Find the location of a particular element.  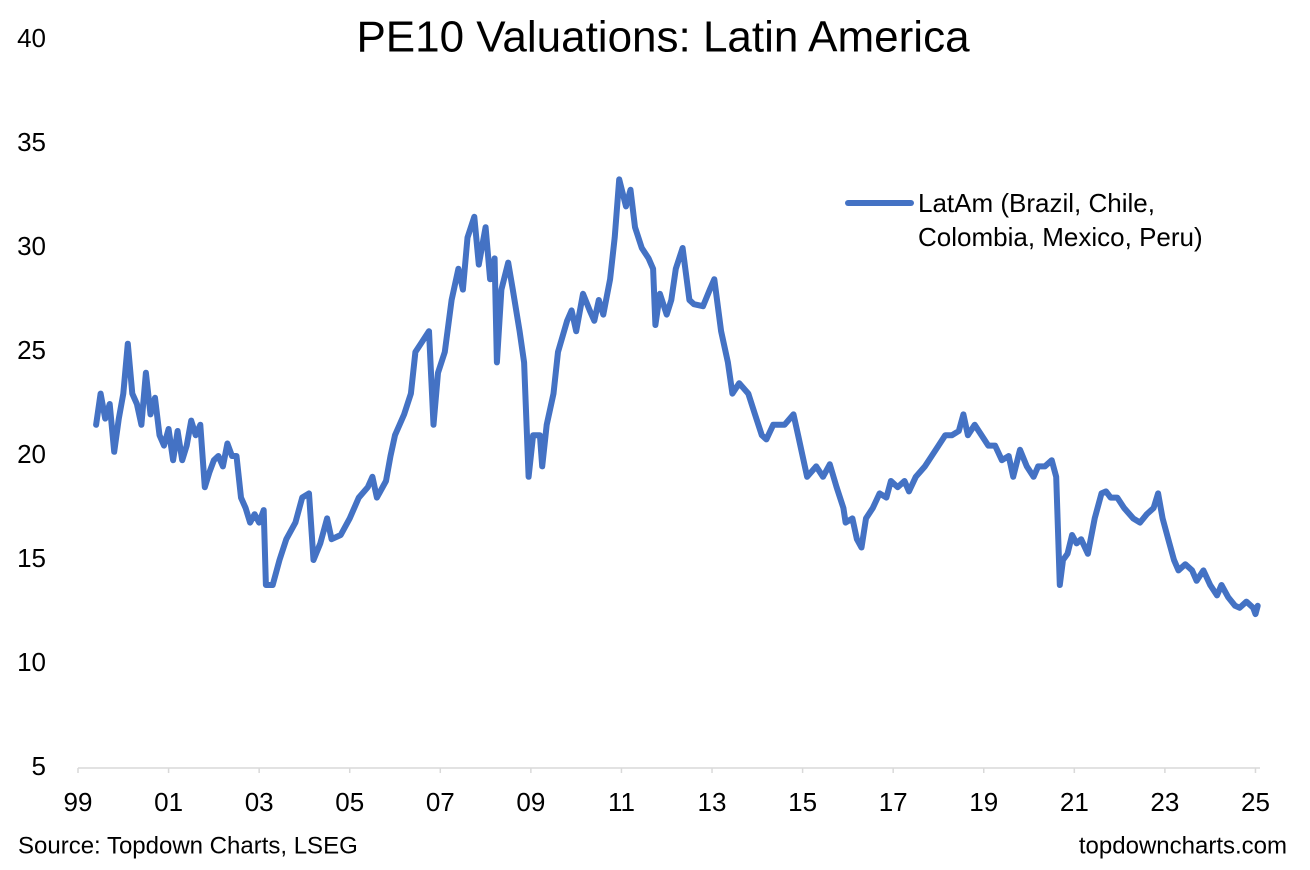

x-tick-label: 21 is located at coordinates (1074, 802).